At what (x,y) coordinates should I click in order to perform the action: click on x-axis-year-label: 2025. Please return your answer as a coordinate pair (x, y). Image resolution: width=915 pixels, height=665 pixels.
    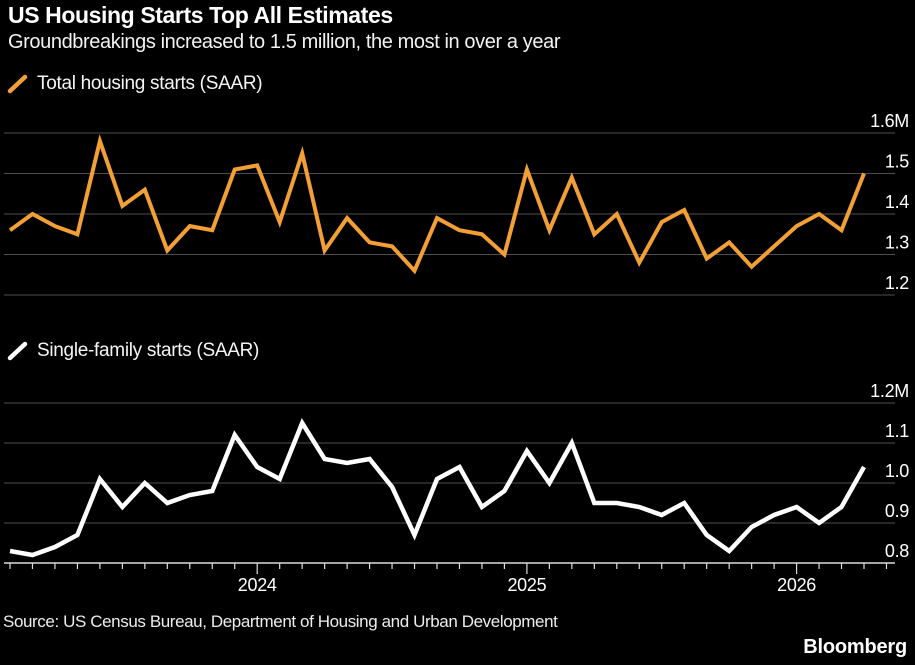
    Looking at the image, I should click on (526, 585).